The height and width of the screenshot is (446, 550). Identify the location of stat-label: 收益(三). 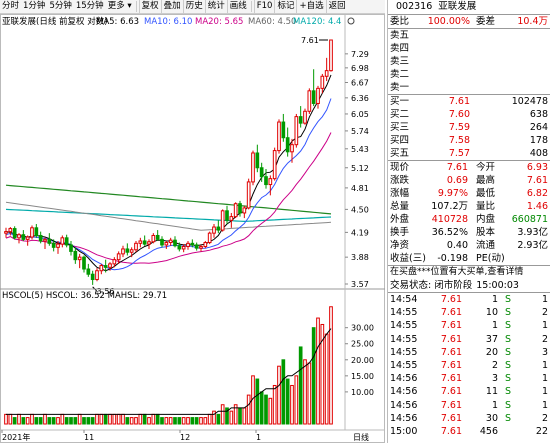
(408, 258).